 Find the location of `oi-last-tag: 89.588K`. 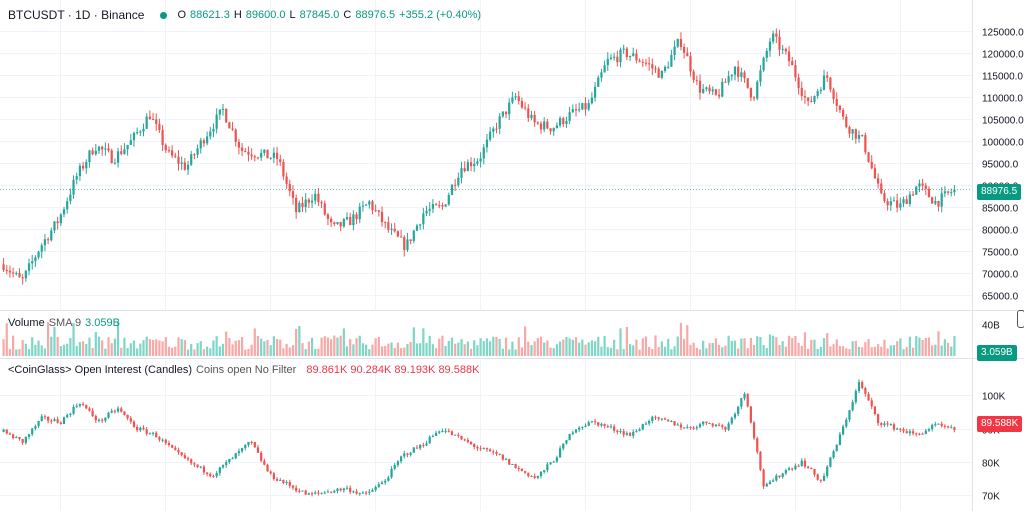

oi-last-tag: 89.588K is located at coordinates (1000, 424).